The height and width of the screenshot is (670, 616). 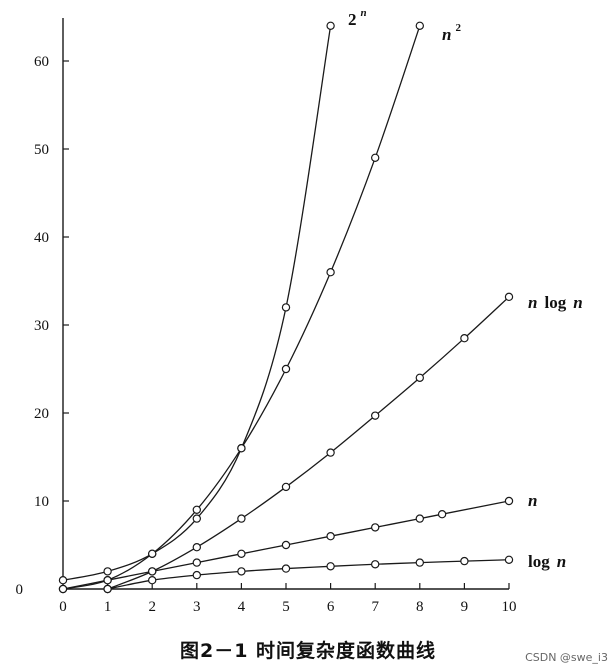 What do you see at coordinates (20, 590) in the screenshot?
I see `y-tick-label-origin: 0` at bounding box center [20, 590].